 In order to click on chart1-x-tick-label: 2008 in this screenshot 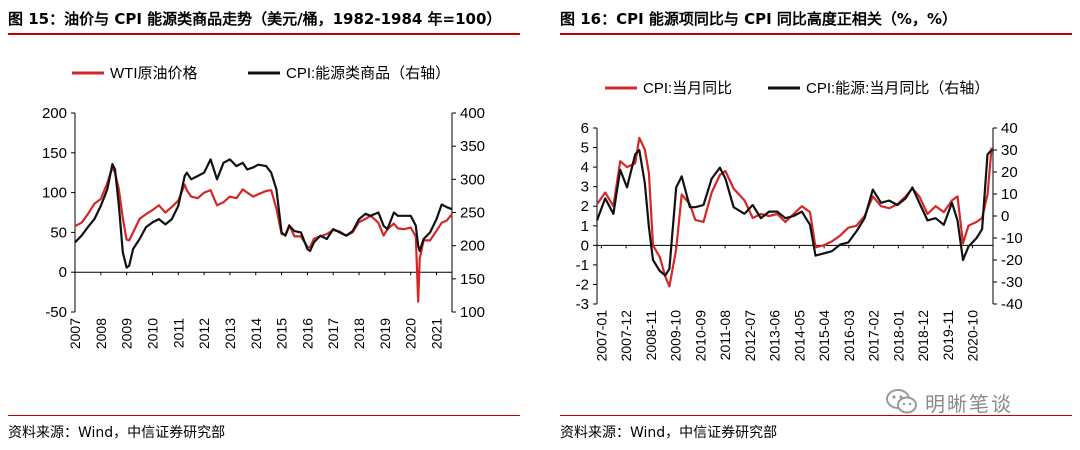, I will do `click(101, 333)`.